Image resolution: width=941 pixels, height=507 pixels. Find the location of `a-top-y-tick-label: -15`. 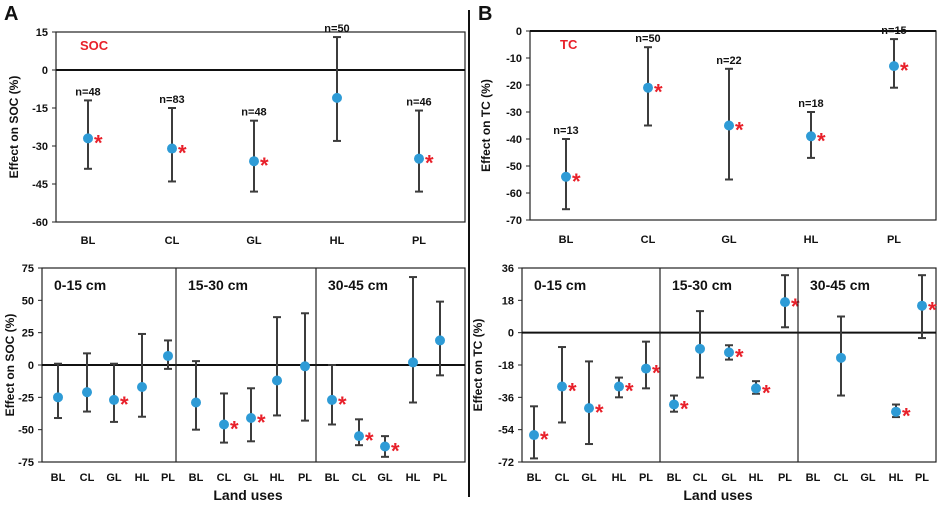

a-top-y-tick-label: -15 is located at coordinates (40, 109).